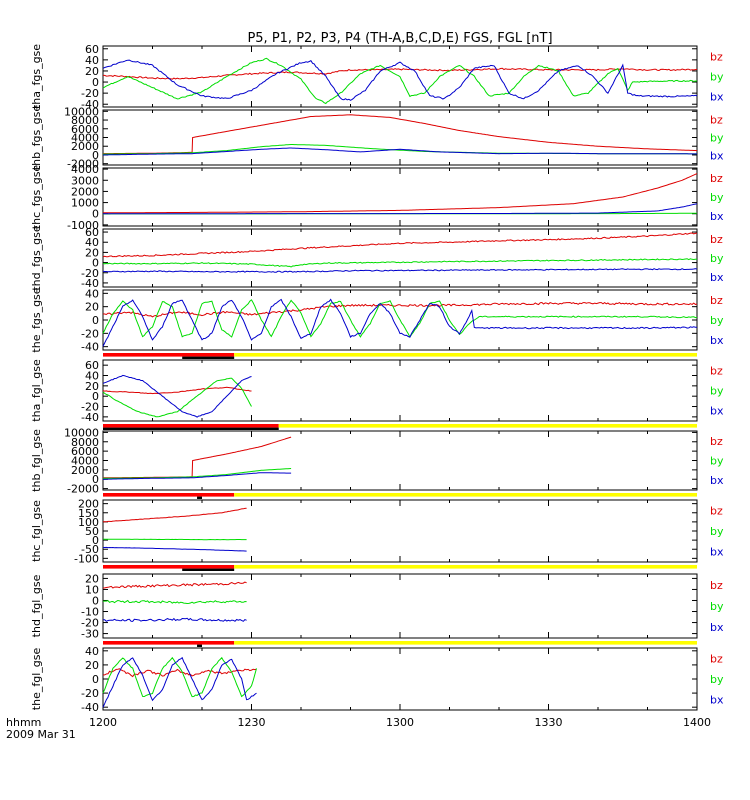 The width and height of the screenshot is (750, 800). I want to click on x-tick-label: 1230, so click(252, 722).